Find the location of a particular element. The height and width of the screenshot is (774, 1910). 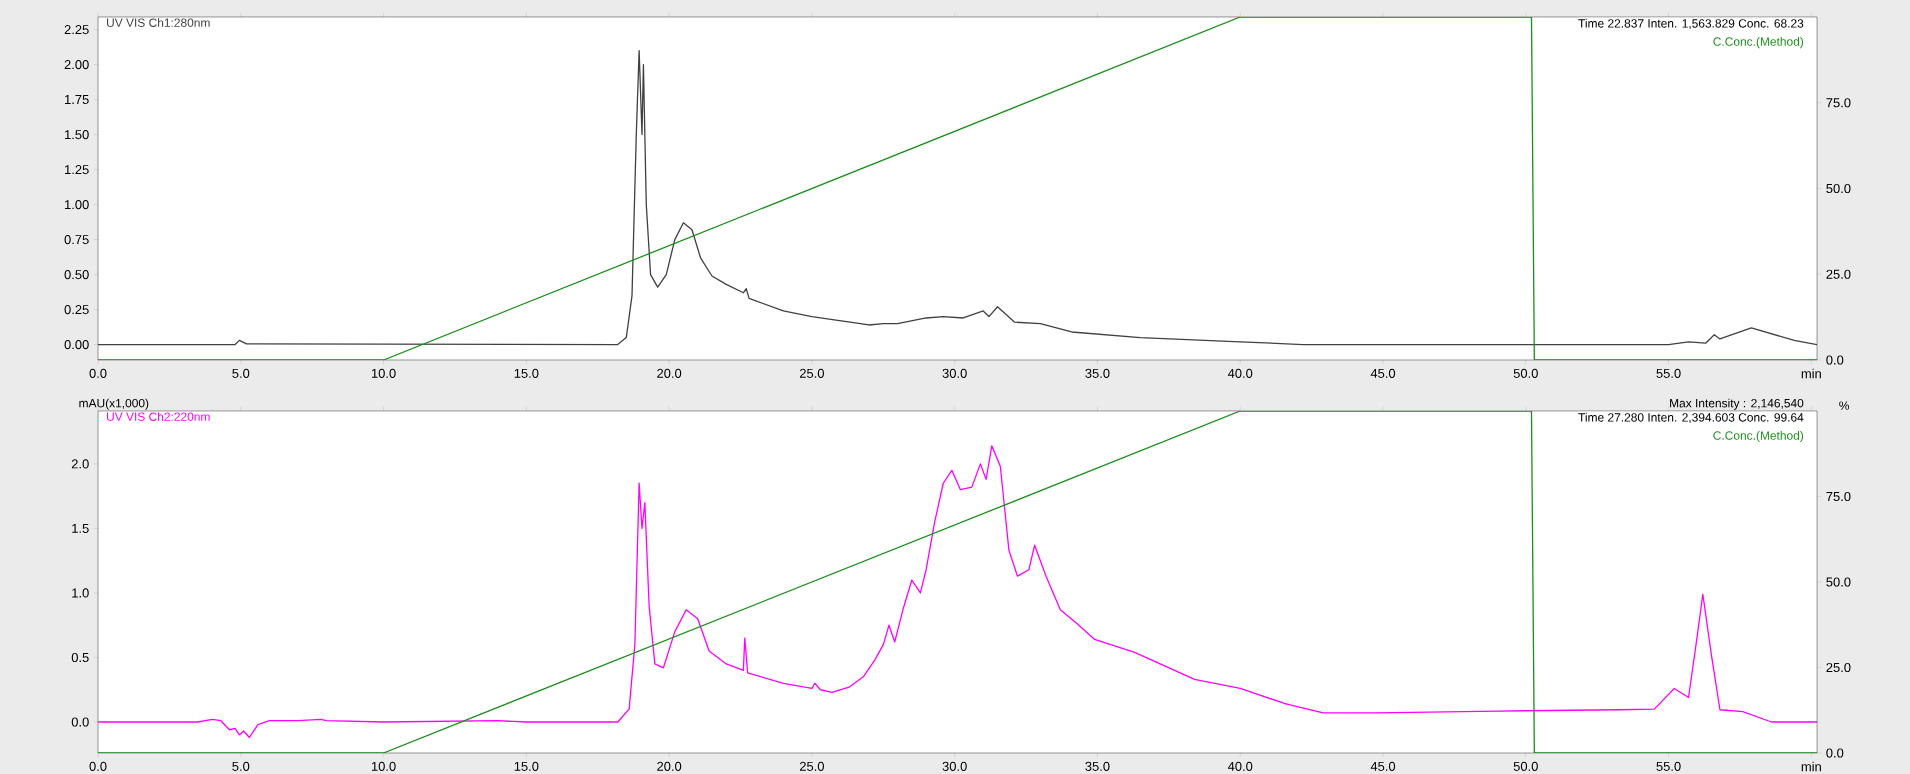

y-tick-label: 2.00 is located at coordinates (76, 64).